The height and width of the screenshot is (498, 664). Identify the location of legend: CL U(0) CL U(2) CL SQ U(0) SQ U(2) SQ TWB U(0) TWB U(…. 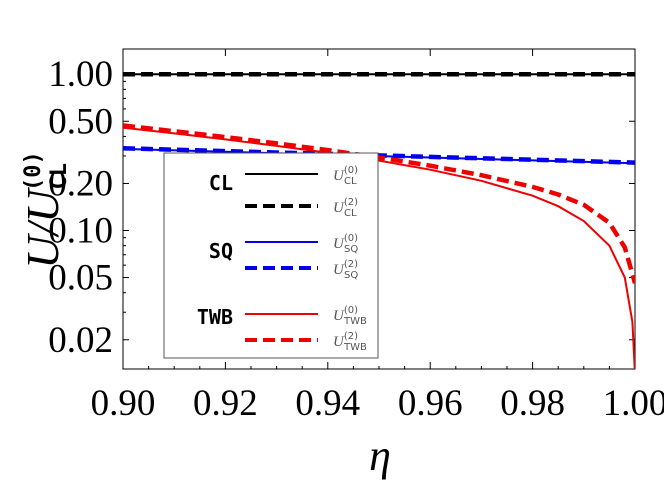
(271, 255).